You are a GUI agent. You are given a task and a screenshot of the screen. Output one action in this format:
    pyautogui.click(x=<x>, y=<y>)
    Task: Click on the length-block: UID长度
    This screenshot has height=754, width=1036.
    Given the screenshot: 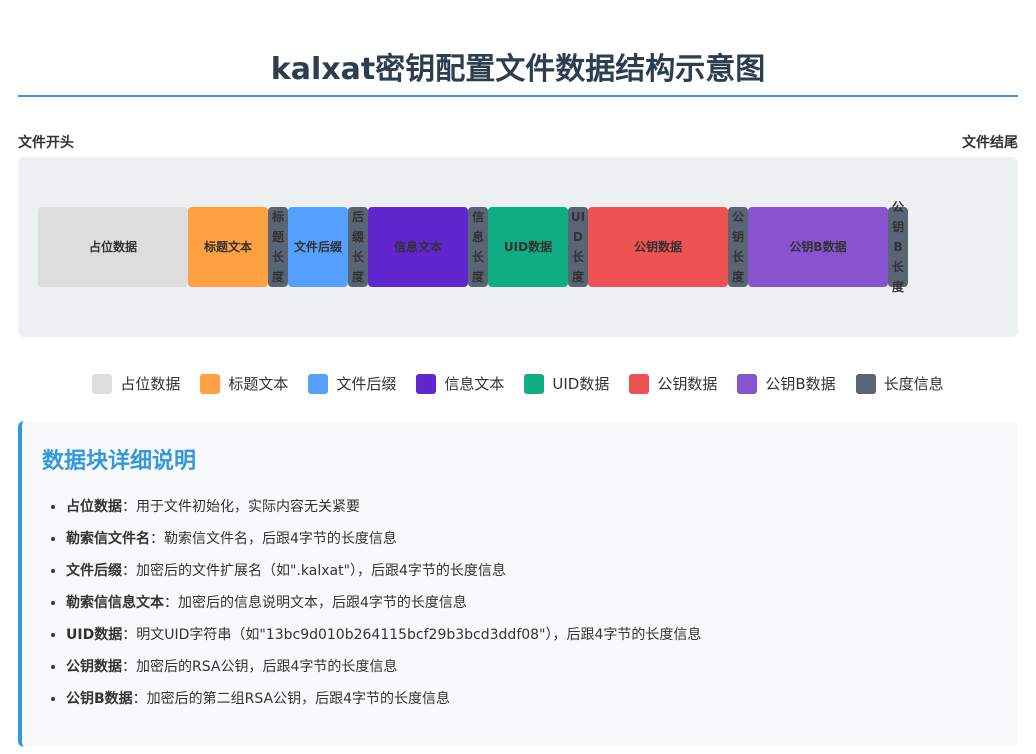 What is the action you would take?
    pyautogui.click(x=578, y=247)
    